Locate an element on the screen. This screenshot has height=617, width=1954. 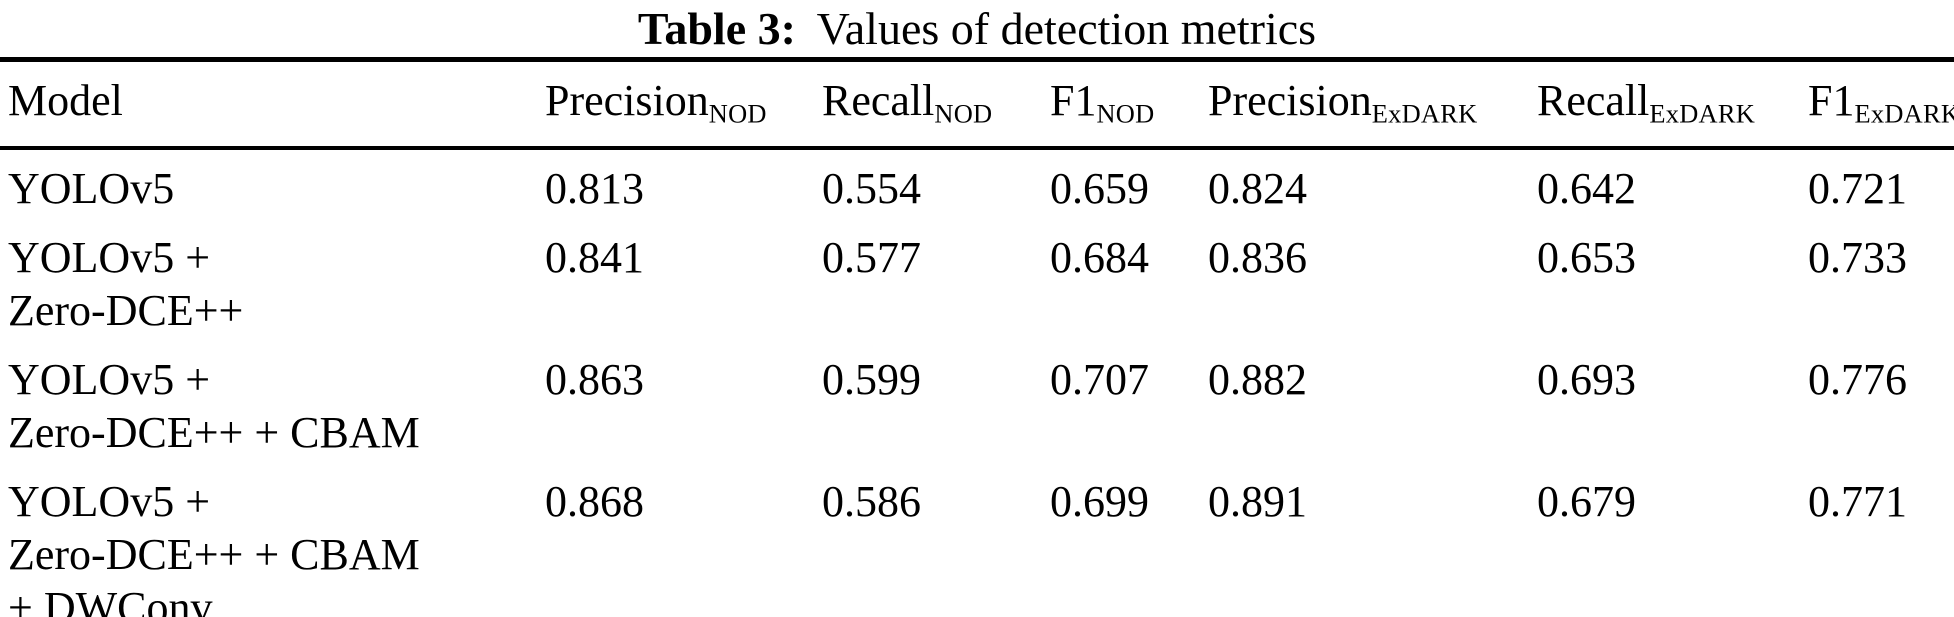
metric-cell-precision-exdark: 0.836 is located at coordinates (1257, 258).